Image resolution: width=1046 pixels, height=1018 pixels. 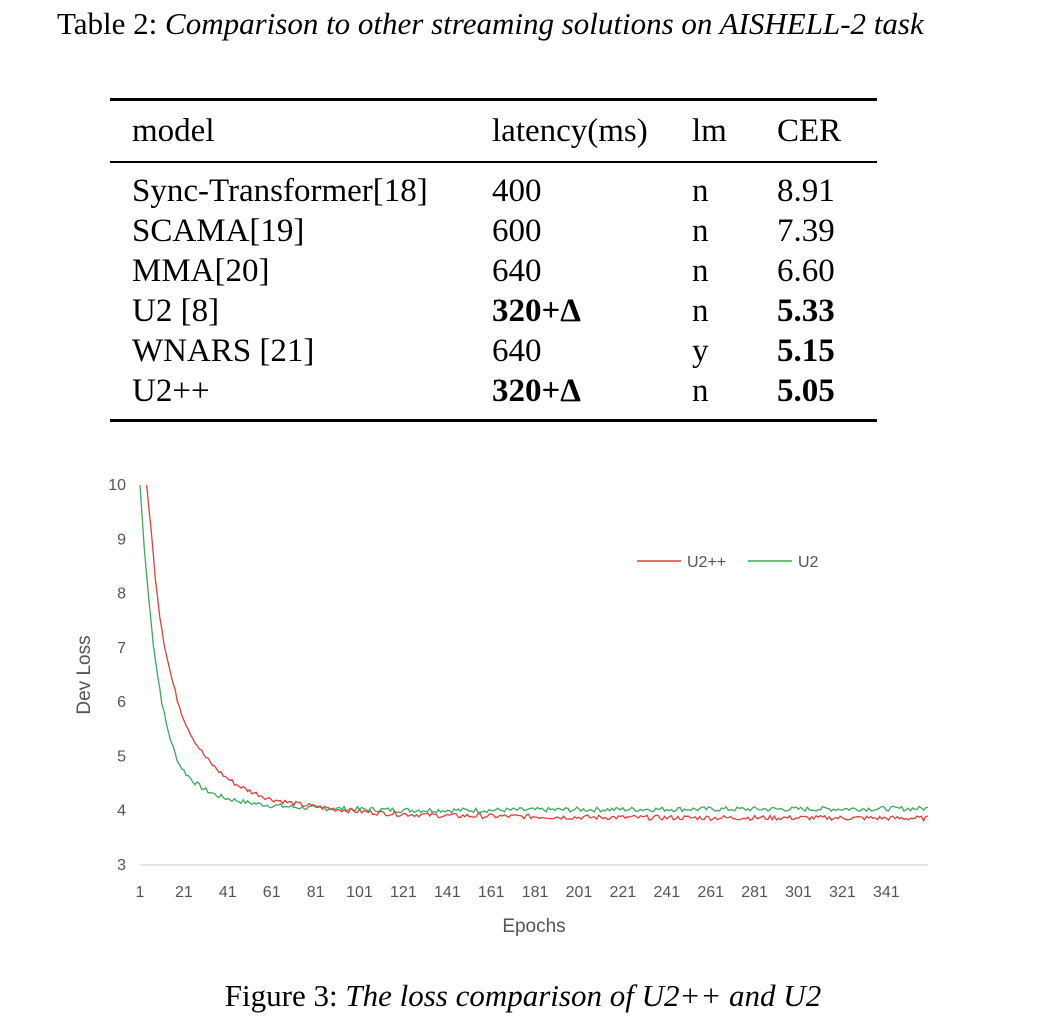 What do you see at coordinates (806, 271) in the screenshot?
I see `cer-cell: 6.60` at bounding box center [806, 271].